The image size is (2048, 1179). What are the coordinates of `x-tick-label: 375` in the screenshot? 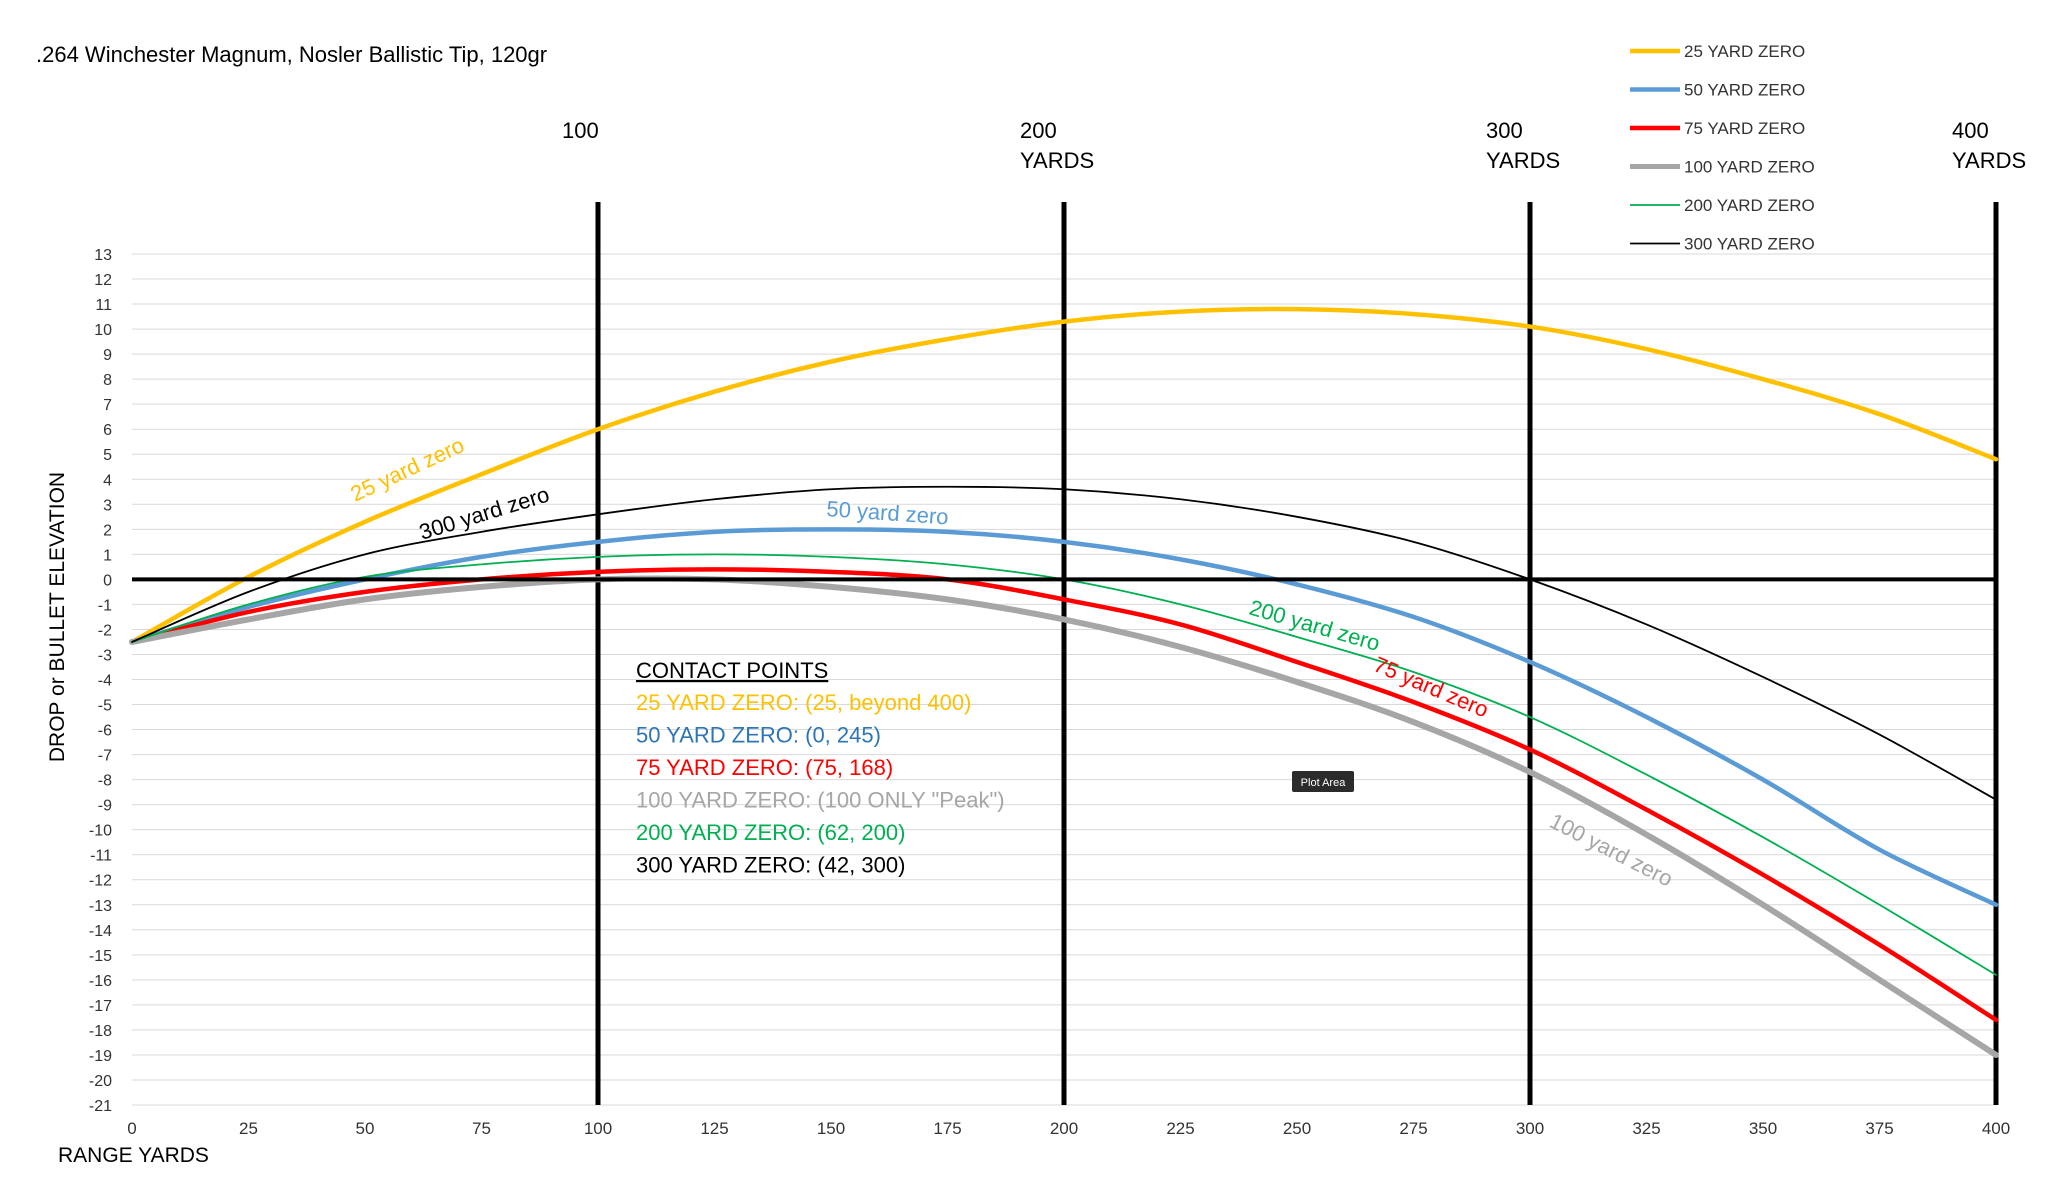 It's located at (1879, 1128).